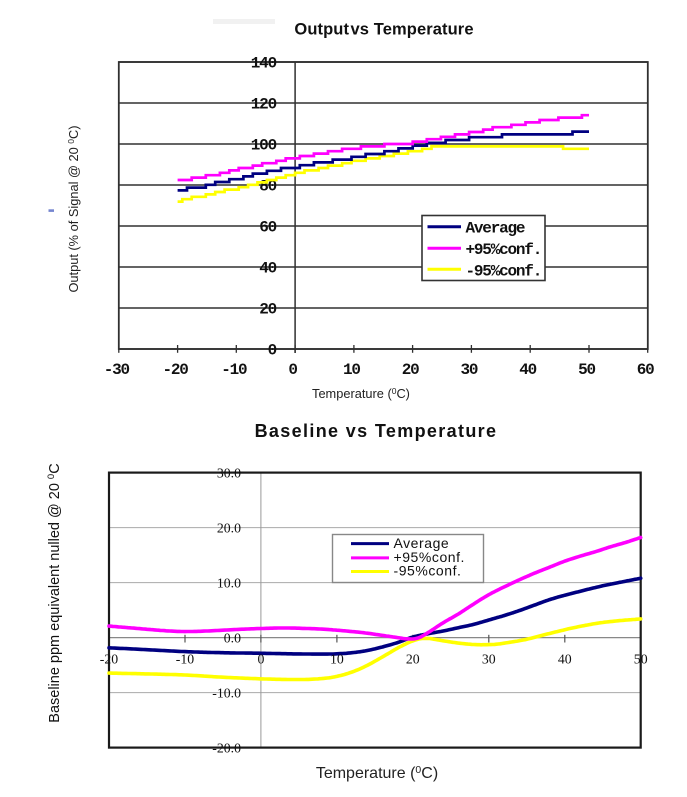 This screenshot has height=797, width=687. I want to click on svg-text: 20.0, so click(229, 528).